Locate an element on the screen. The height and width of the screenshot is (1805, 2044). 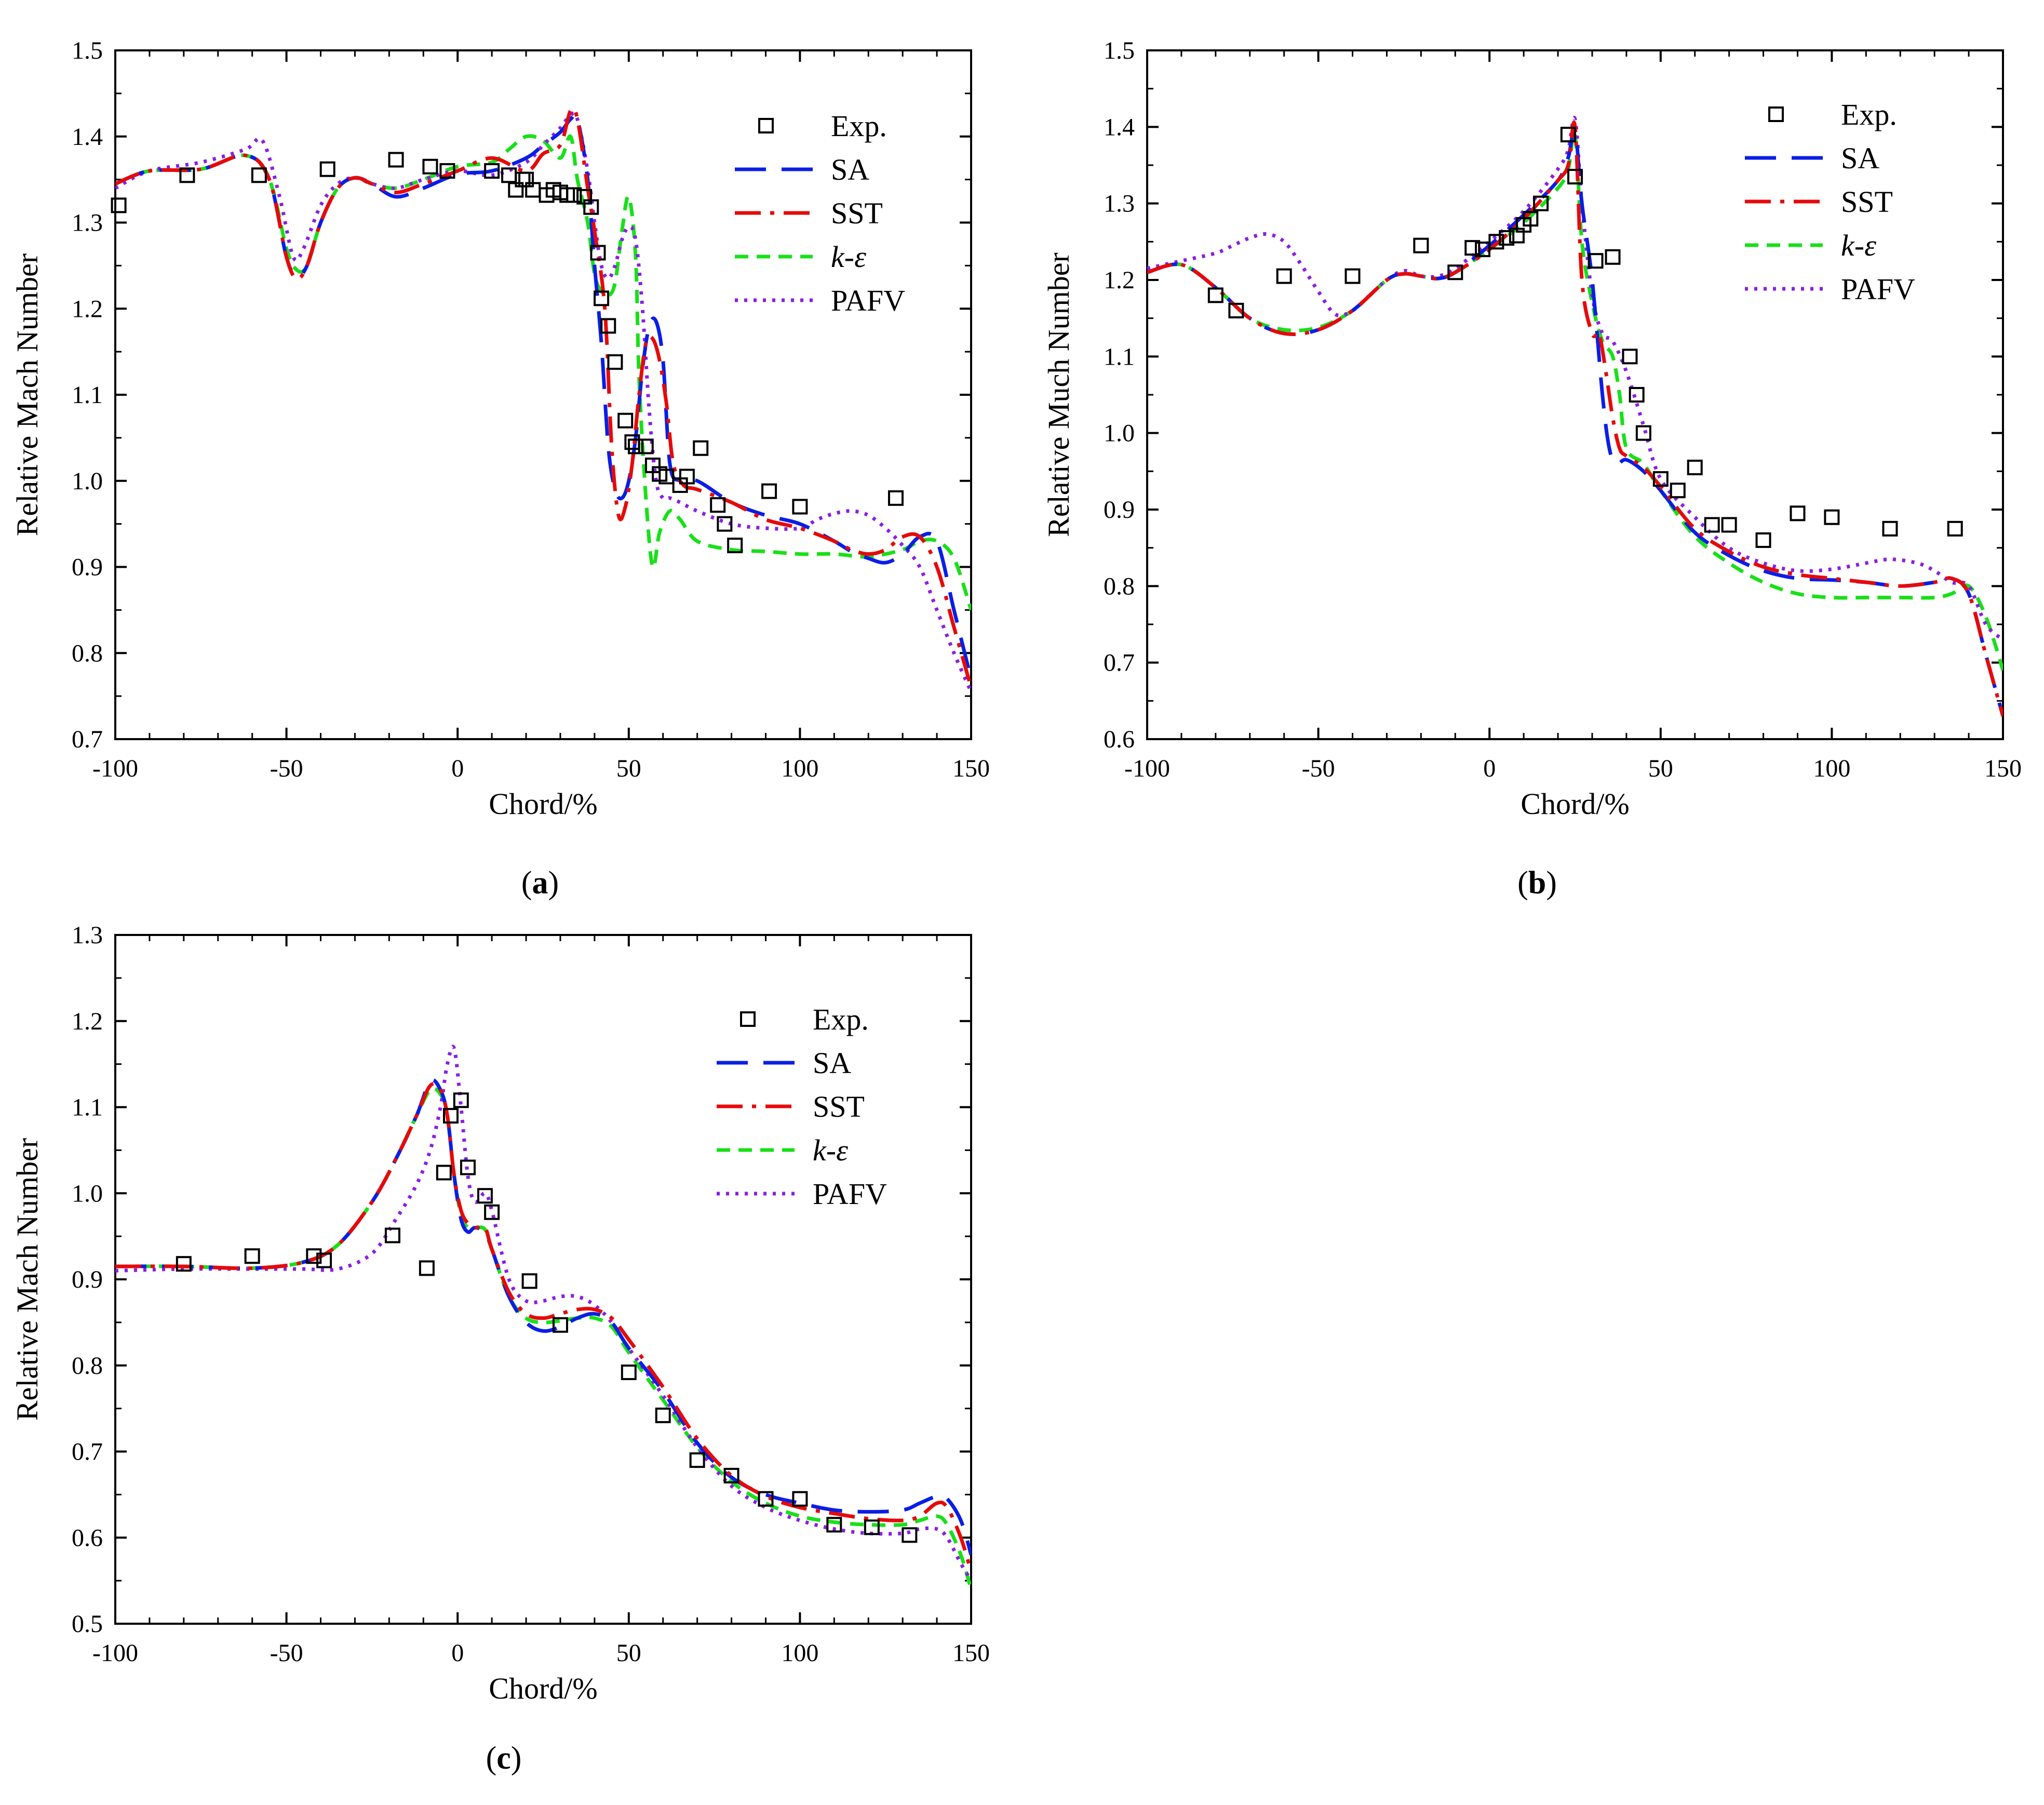
y-tick-label: 1.0 is located at coordinates (1119, 433).